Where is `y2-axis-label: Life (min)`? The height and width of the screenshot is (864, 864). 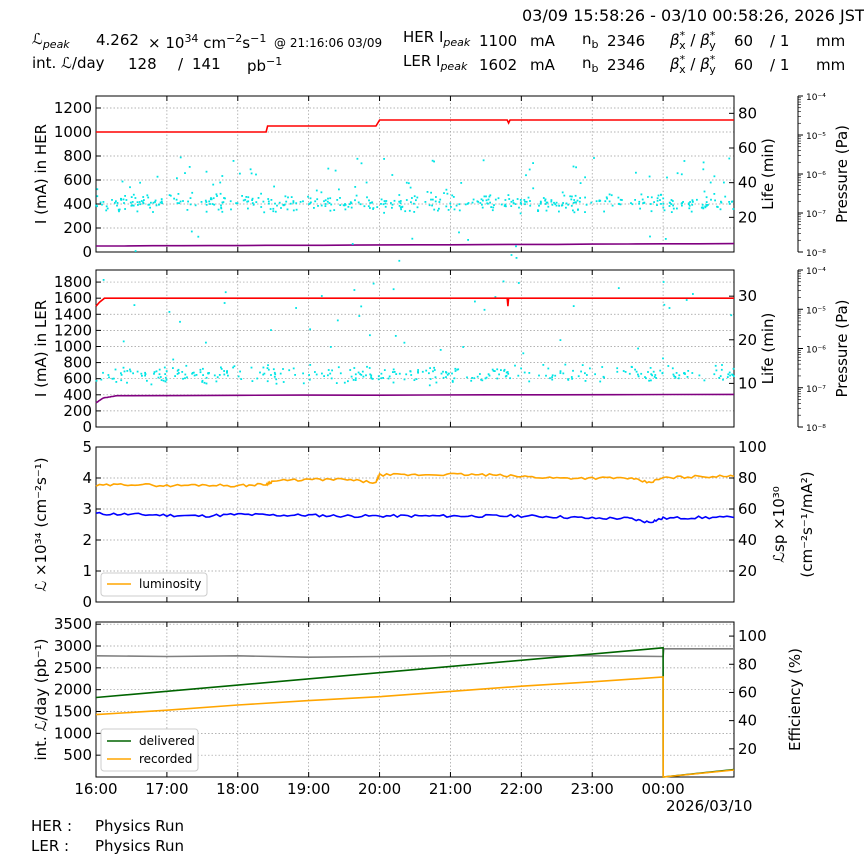 y2-axis-label: Life (min) is located at coordinates (768, 174).